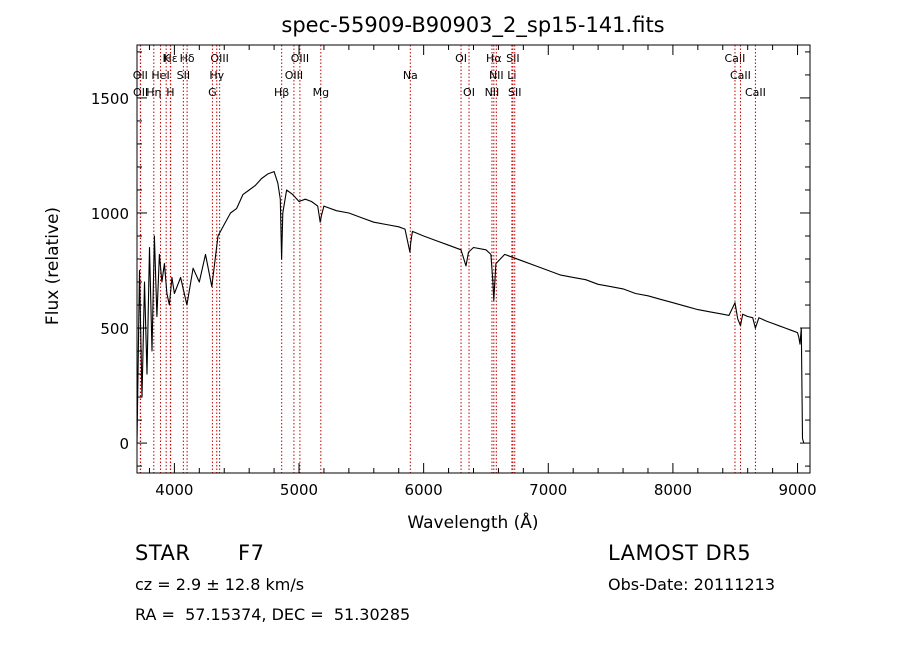 The image size is (900, 649). What do you see at coordinates (170, 92) in the screenshot?
I see `line-label-20: H` at bounding box center [170, 92].